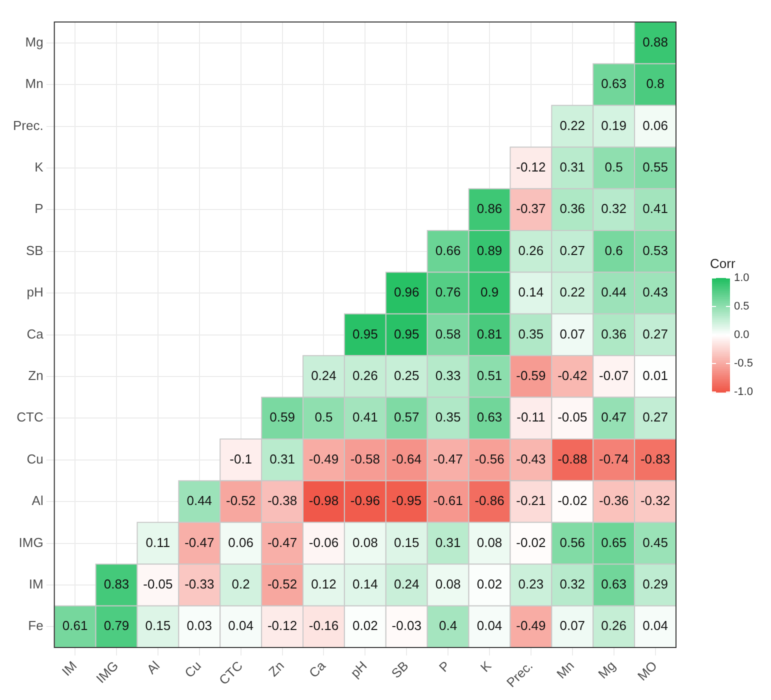 This screenshot has height=700, width=771. Describe the element at coordinates (407, 292) in the screenshot. I see `data-label: 0.96` at that location.